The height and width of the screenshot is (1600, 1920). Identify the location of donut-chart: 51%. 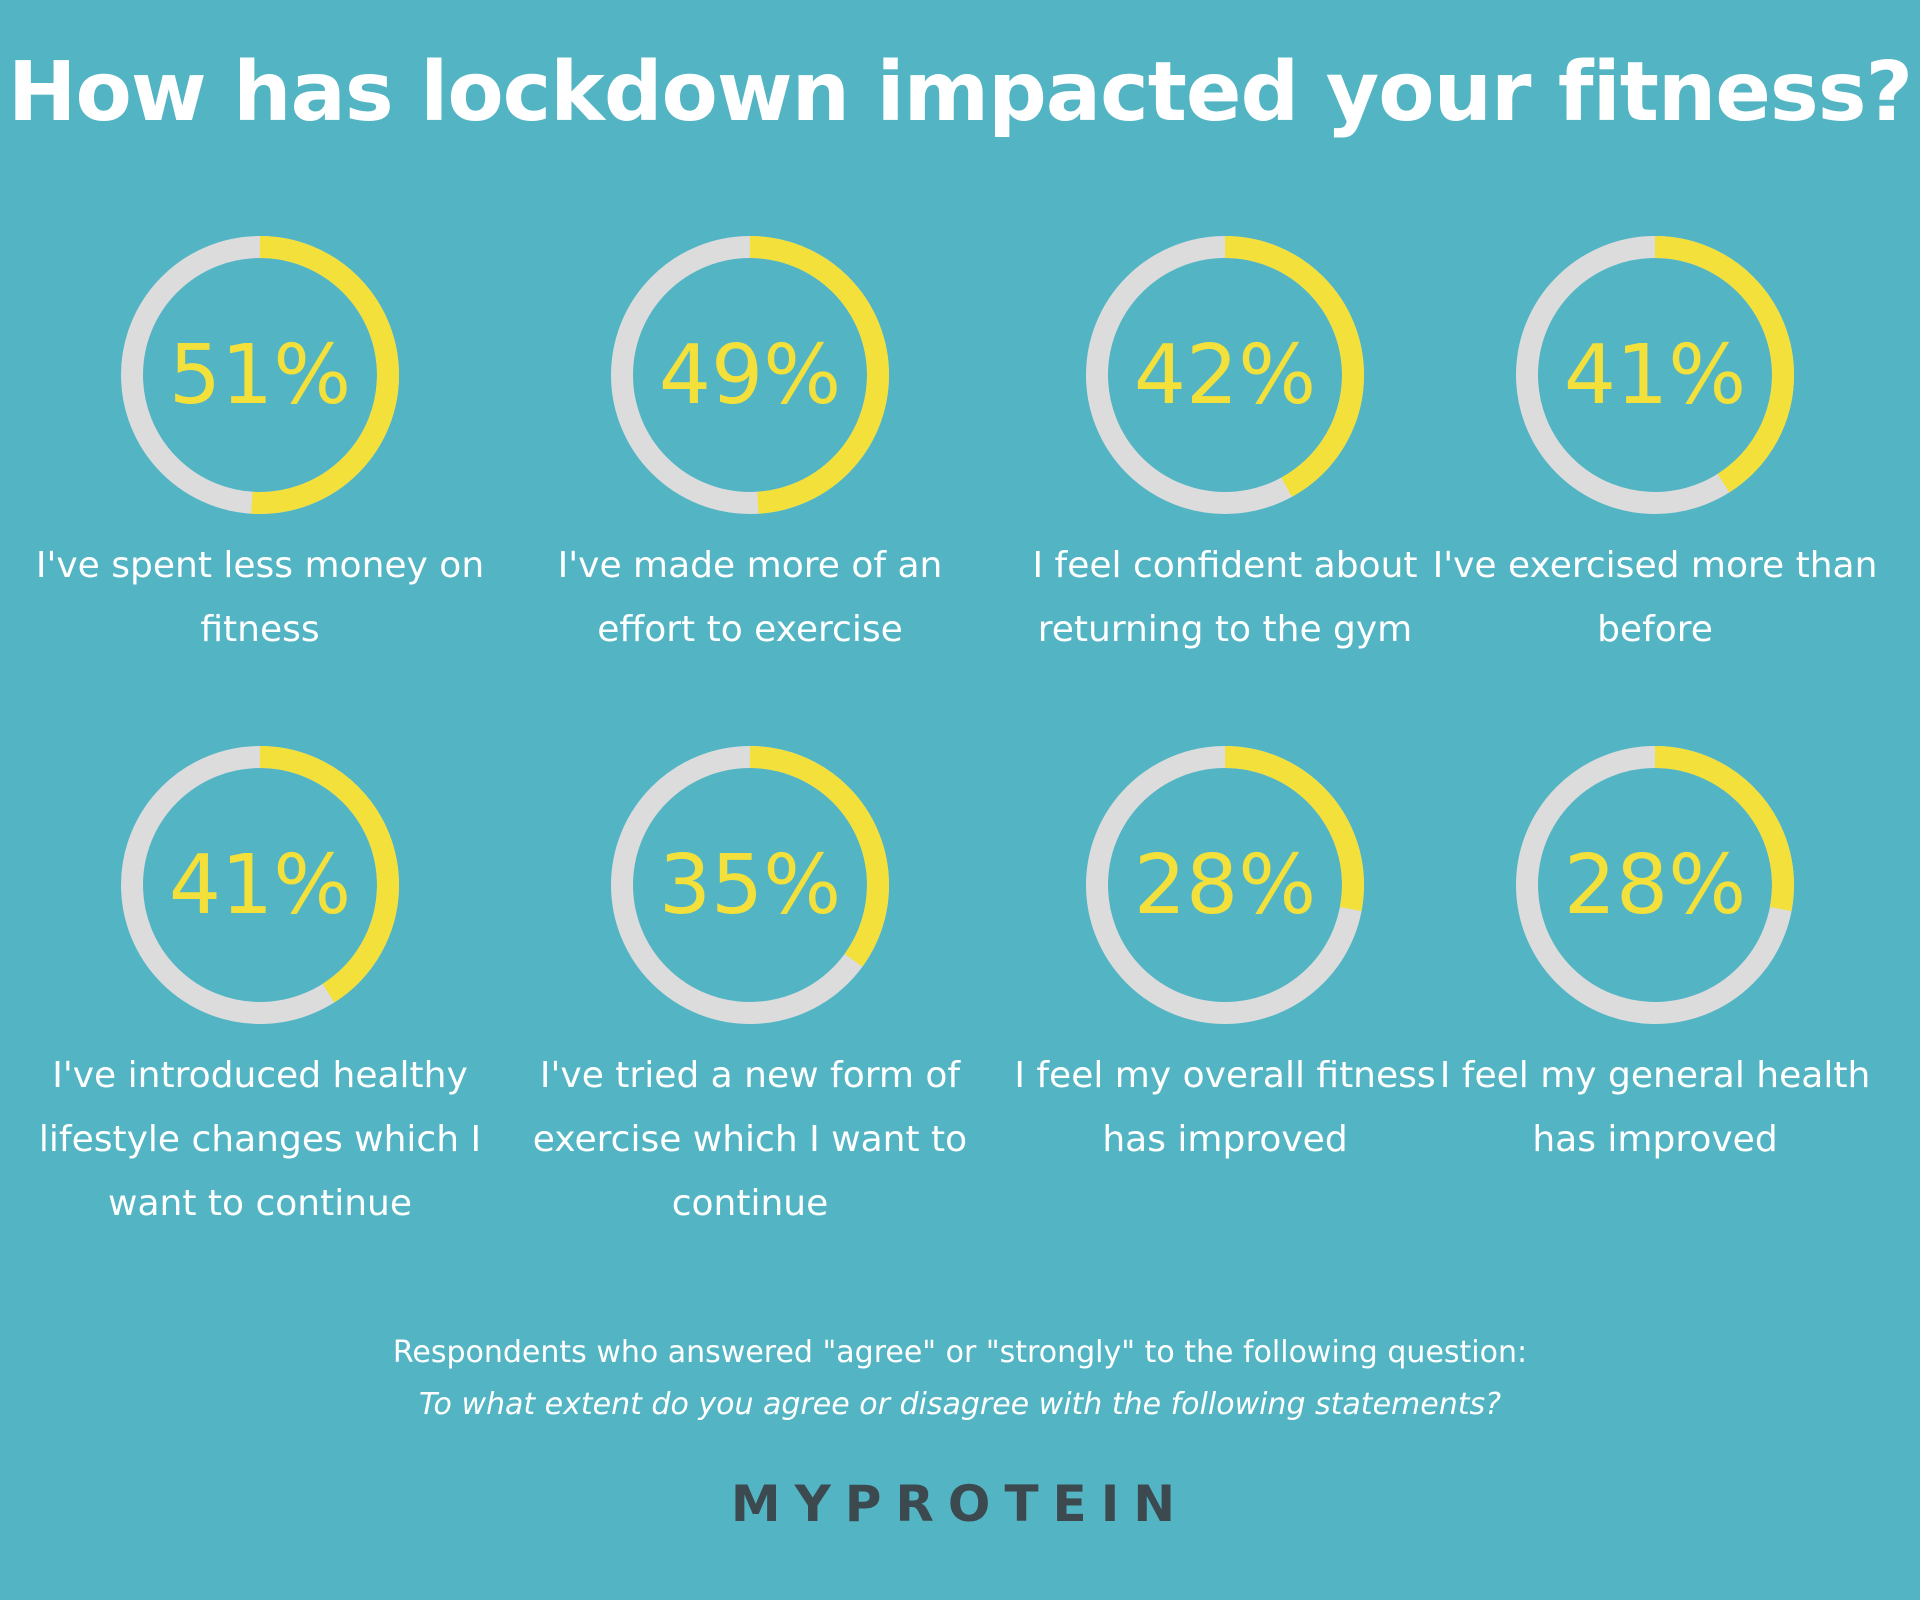
(260, 375).